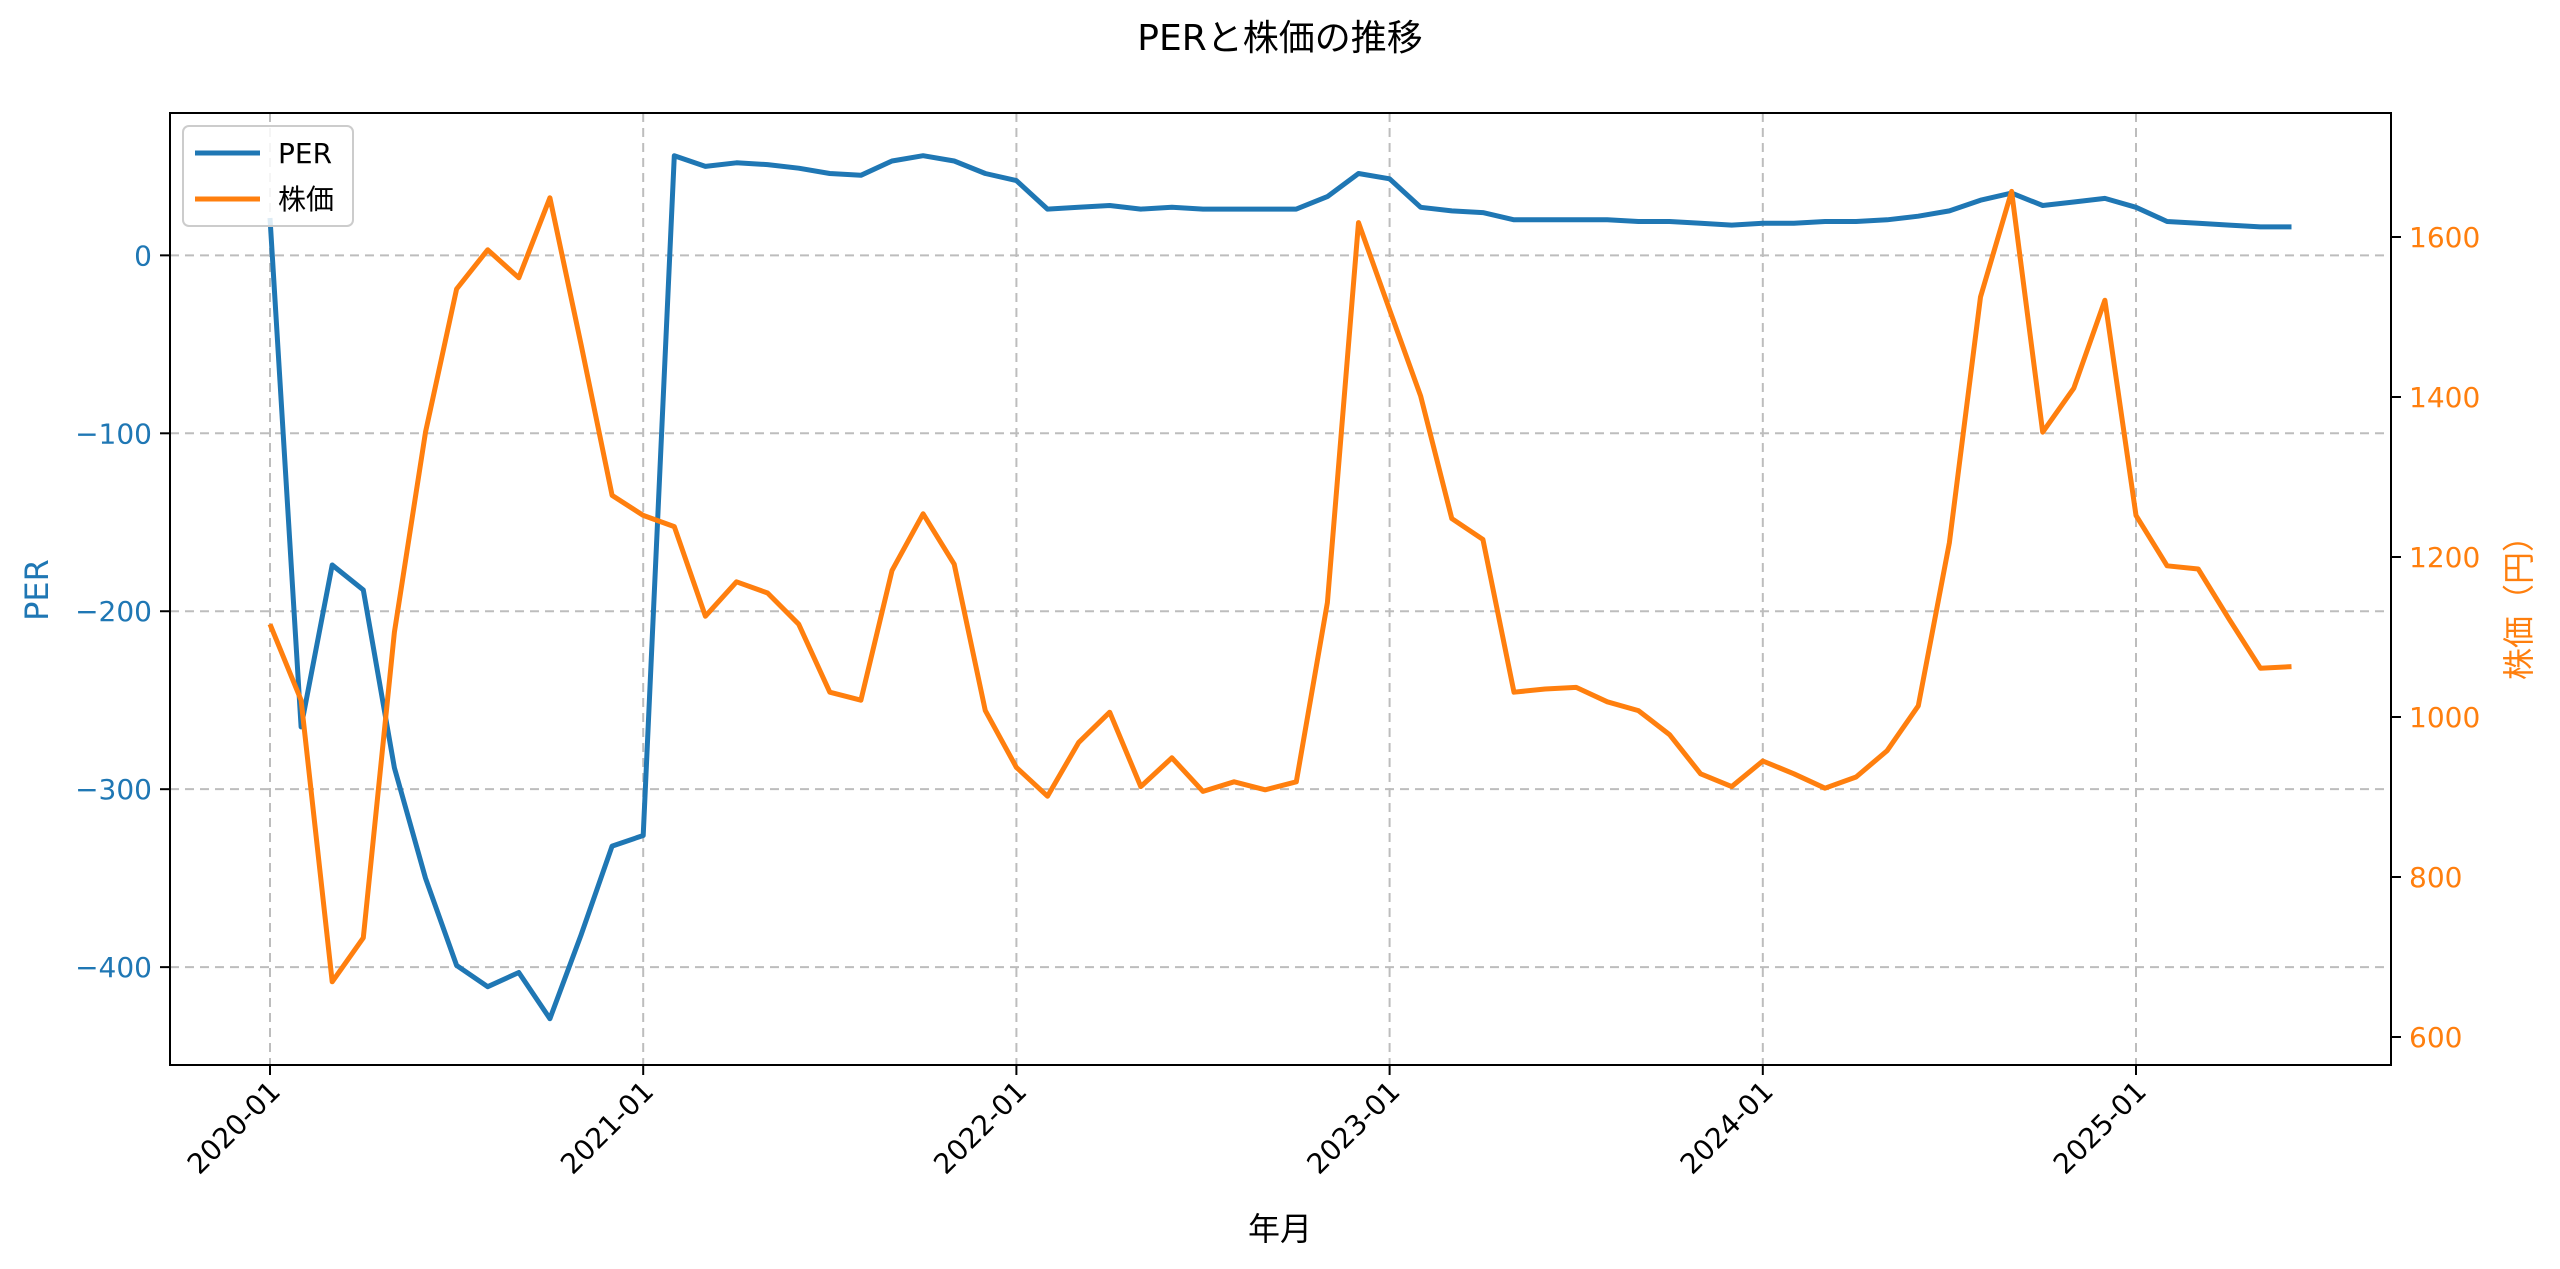 This screenshot has height=1269, width=2560. Describe the element at coordinates (2435, 1037) in the screenshot. I see `y-right-tick-label: 600` at that location.